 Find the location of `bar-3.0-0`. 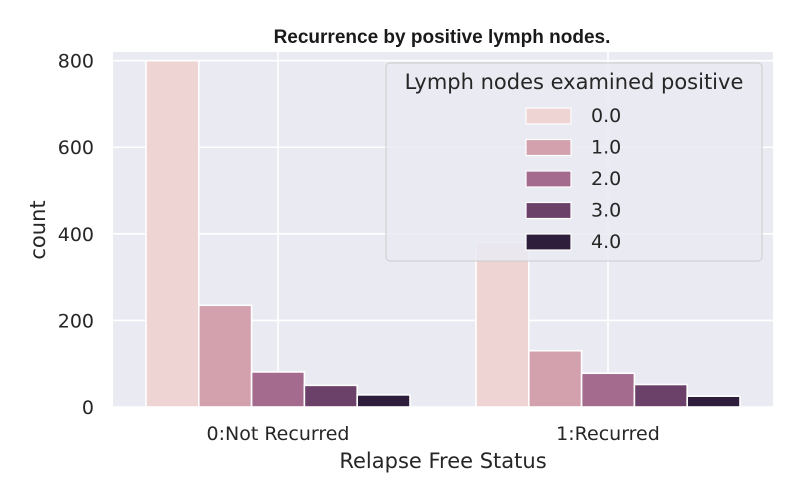

bar-3.0-0 is located at coordinates (330, 396).